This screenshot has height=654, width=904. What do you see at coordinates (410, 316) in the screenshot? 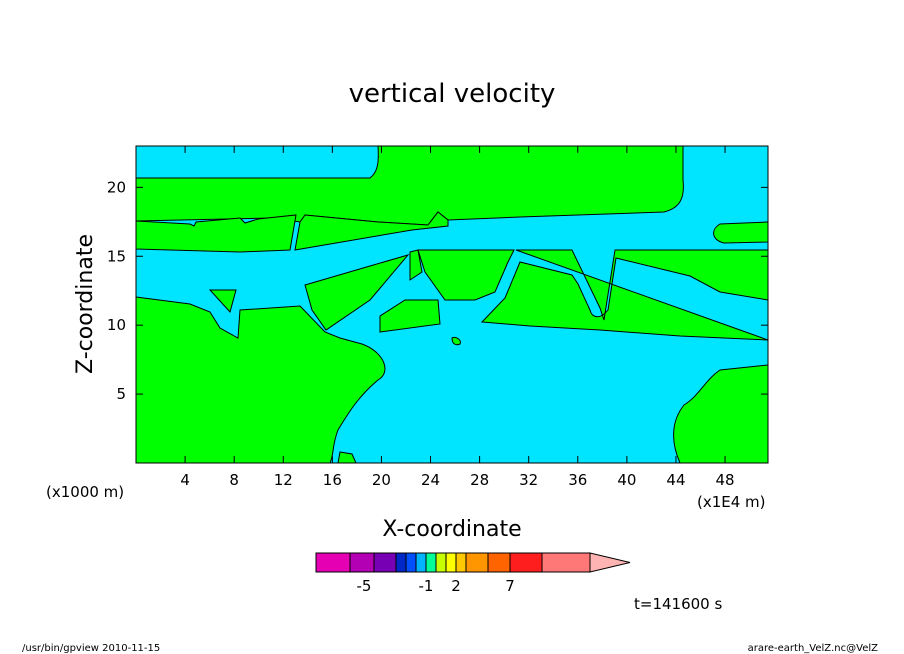
I see `center-lower-blob` at bounding box center [410, 316].